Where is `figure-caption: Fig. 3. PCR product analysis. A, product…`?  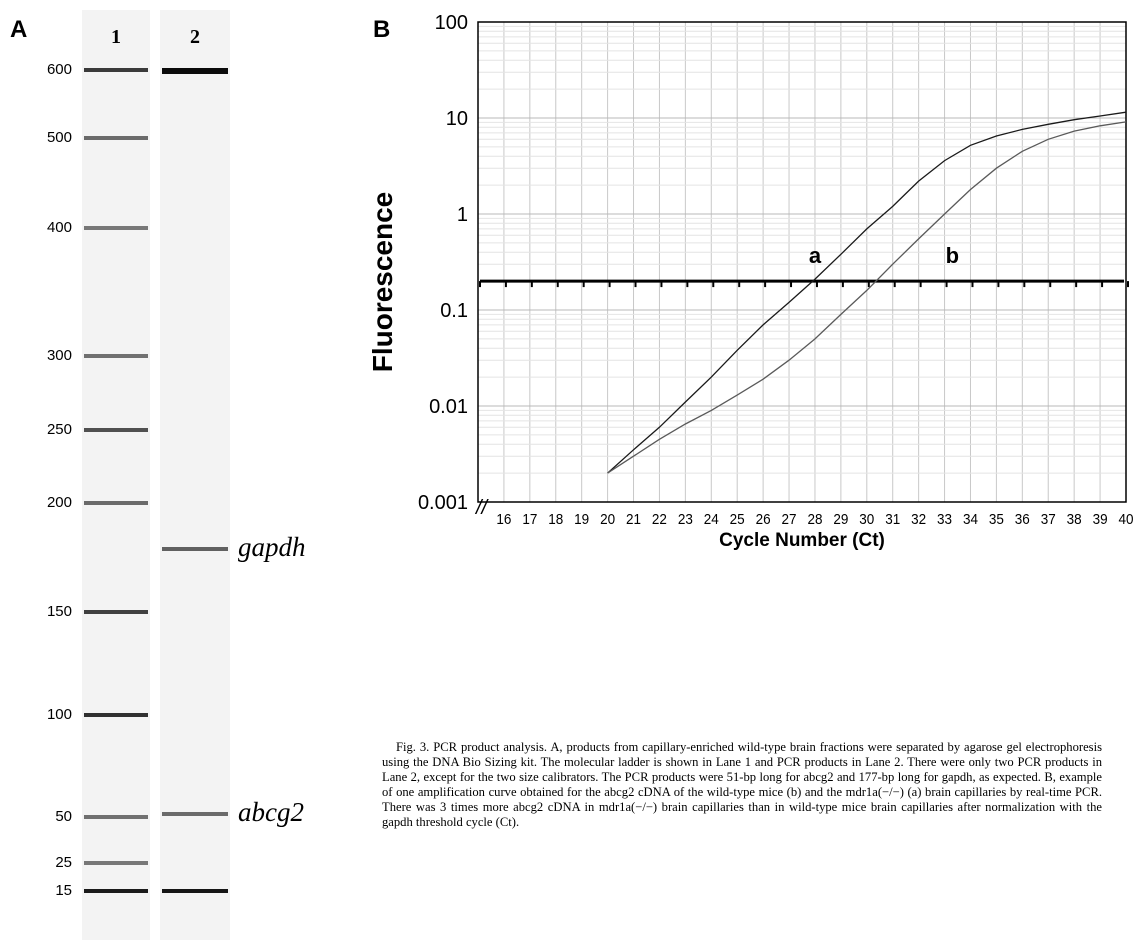
figure-caption: Fig. 3. PCR product analysis. A, product… is located at coordinates (742, 785).